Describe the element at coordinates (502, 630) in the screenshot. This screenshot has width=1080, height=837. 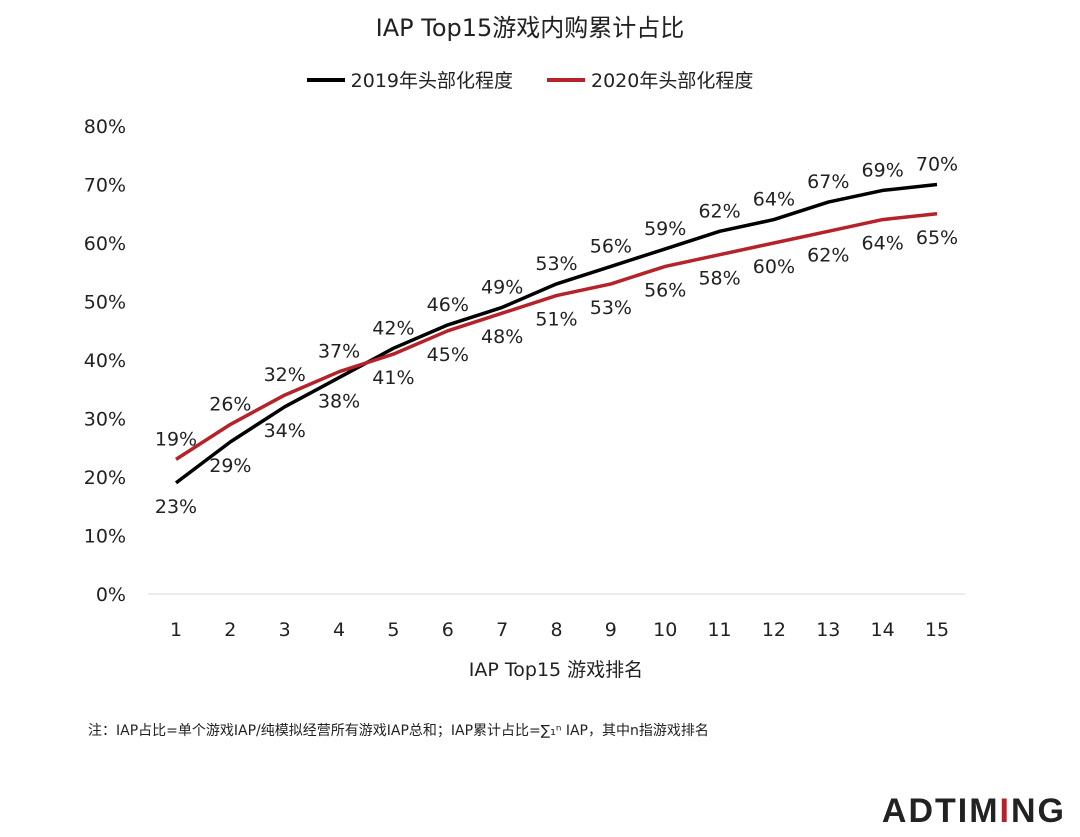
I see `x-tick-label: 7` at that location.